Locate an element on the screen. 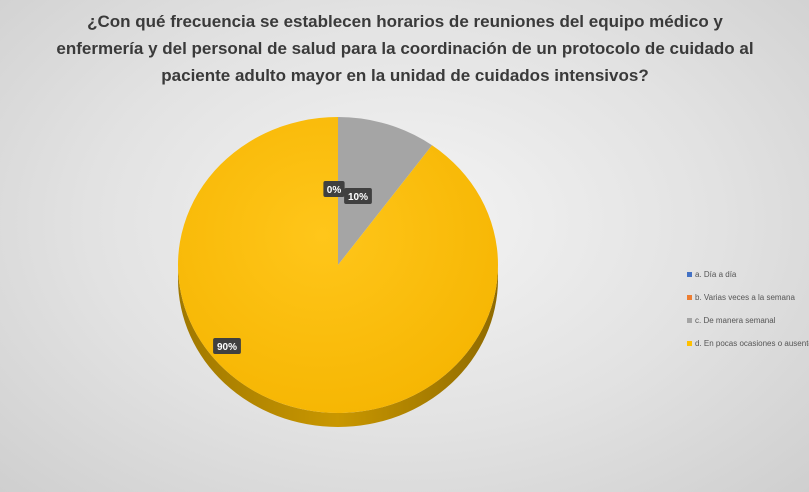 The image size is (809, 492). data-label-c: 10% is located at coordinates (358, 196).